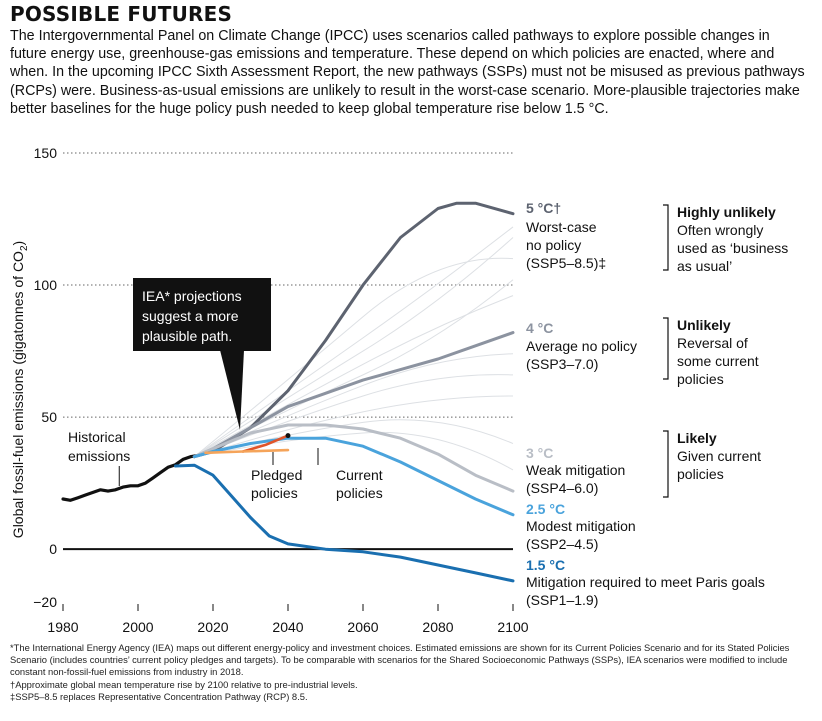  Describe the element at coordinates (553, 245) in the screenshot. I see `scenario-label: no policy` at that location.